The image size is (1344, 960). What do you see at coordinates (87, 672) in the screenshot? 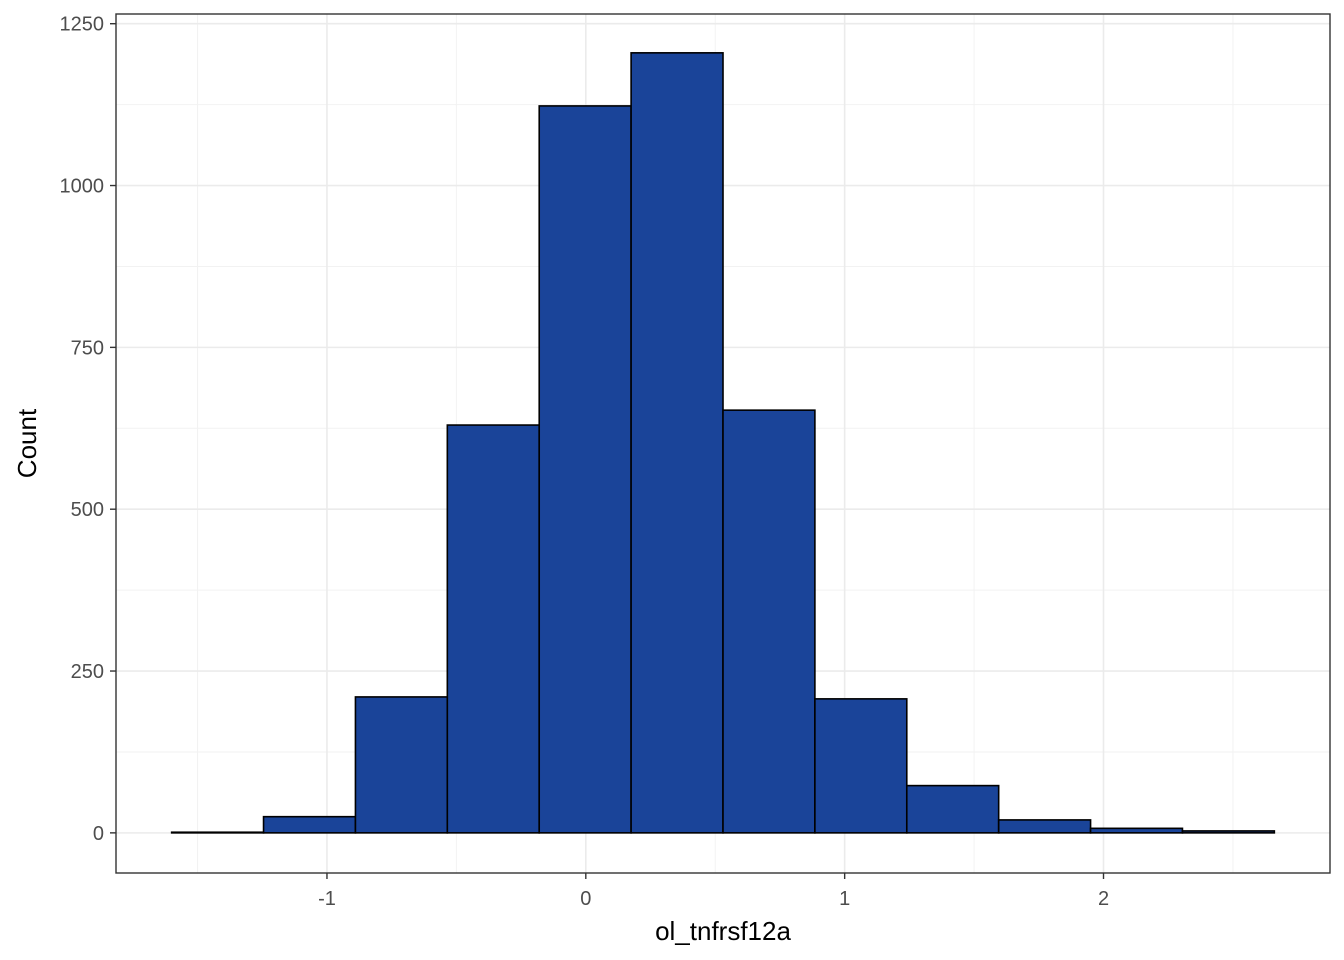
I see `y-tick-label: 250` at bounding box center [87, 672].